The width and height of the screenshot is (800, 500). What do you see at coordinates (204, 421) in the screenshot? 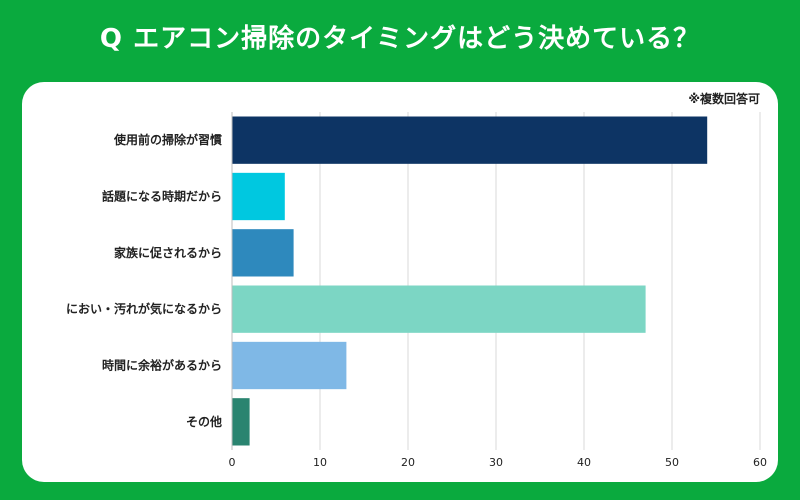
I see `category-label: その他` at bounding box center [204, 421].